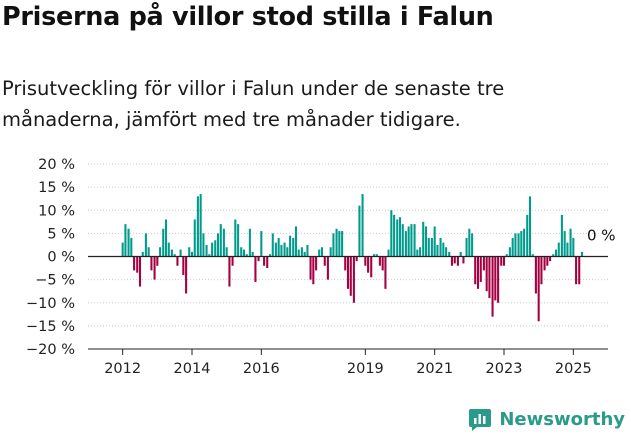 The width and height of the screenshot is (631, 439). I want to click on chart-title: Priserna på villor stod stilla i Falun, so click(248, 17).